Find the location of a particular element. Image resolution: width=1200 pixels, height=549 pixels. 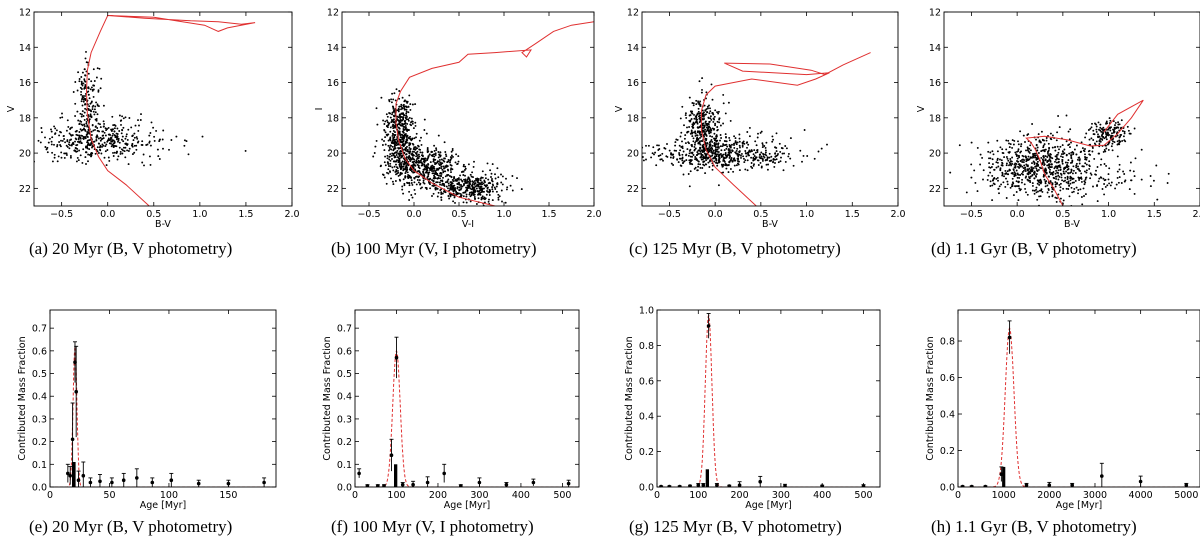

x-tick-label: 1.5 is located at coordinates (1154, 214).